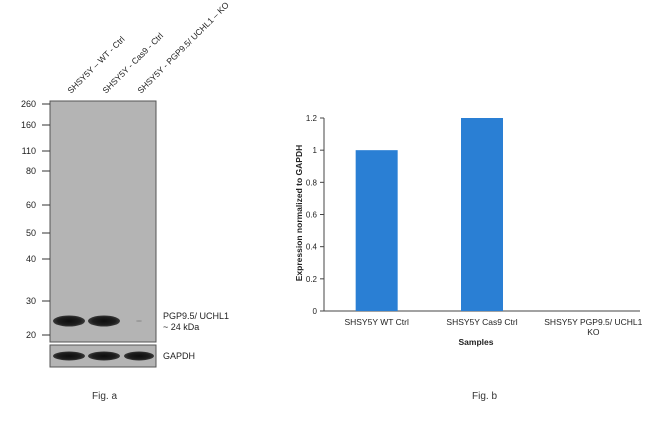  Describe the element at coordinates (485, 396) in the screenshot. I see `fig-b-caption: Fig. b` at that location.